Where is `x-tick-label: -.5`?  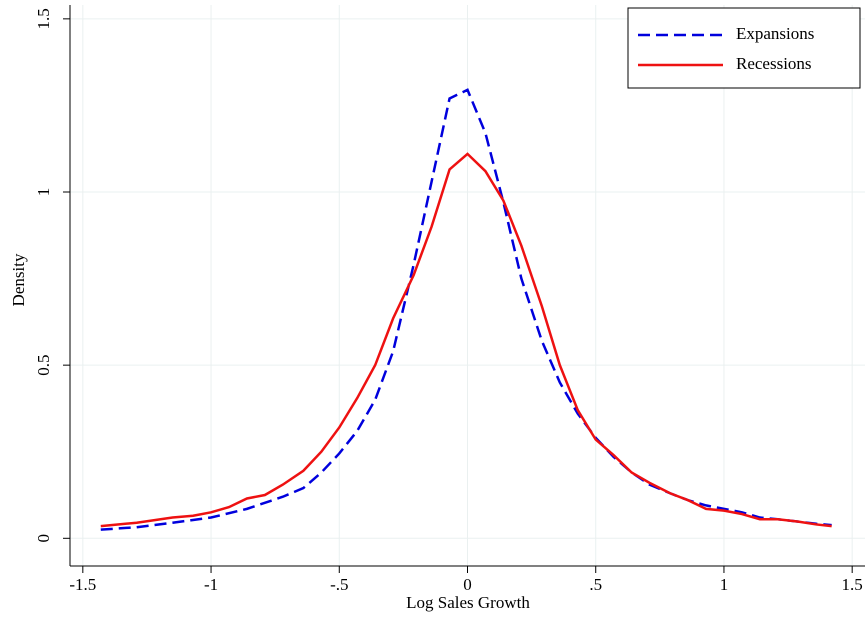
x-tick-label: -.5 is located at coordinates (339, 584).